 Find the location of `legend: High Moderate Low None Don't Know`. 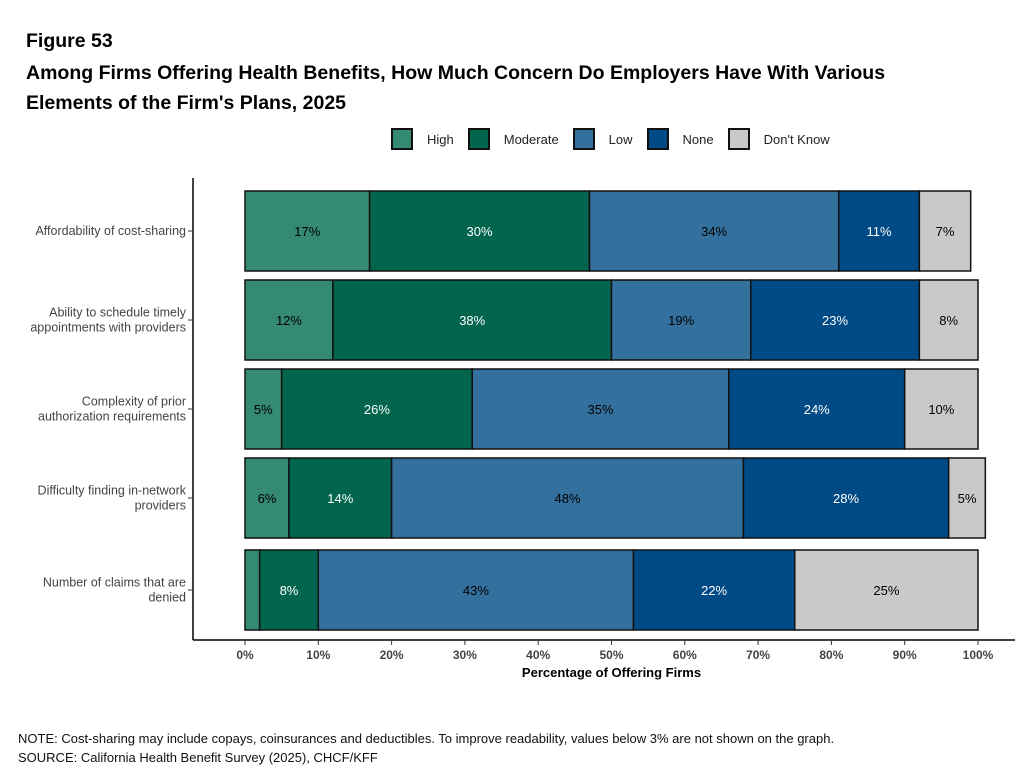

legend: High Moderate Low None Don't Know is located at coordinates (617, 139).